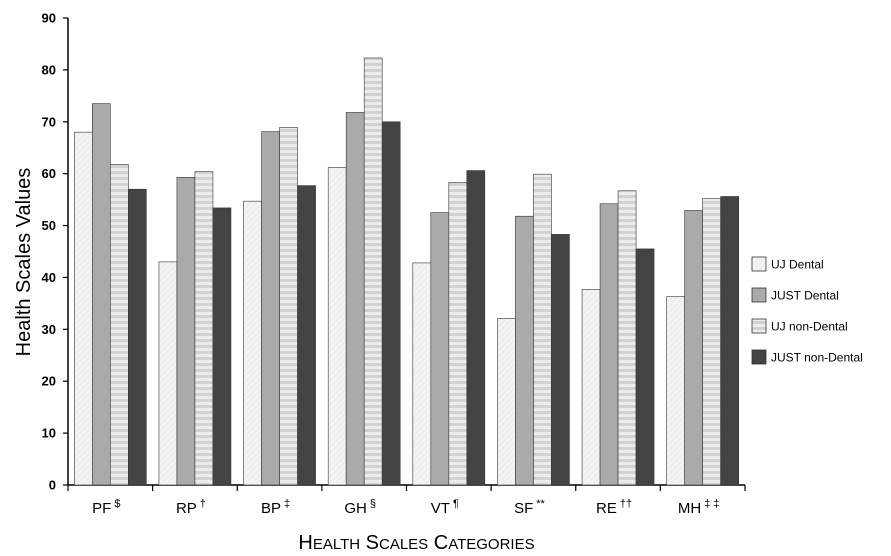  I want to click on bar-uj-dental-sf, so click(506, 402).